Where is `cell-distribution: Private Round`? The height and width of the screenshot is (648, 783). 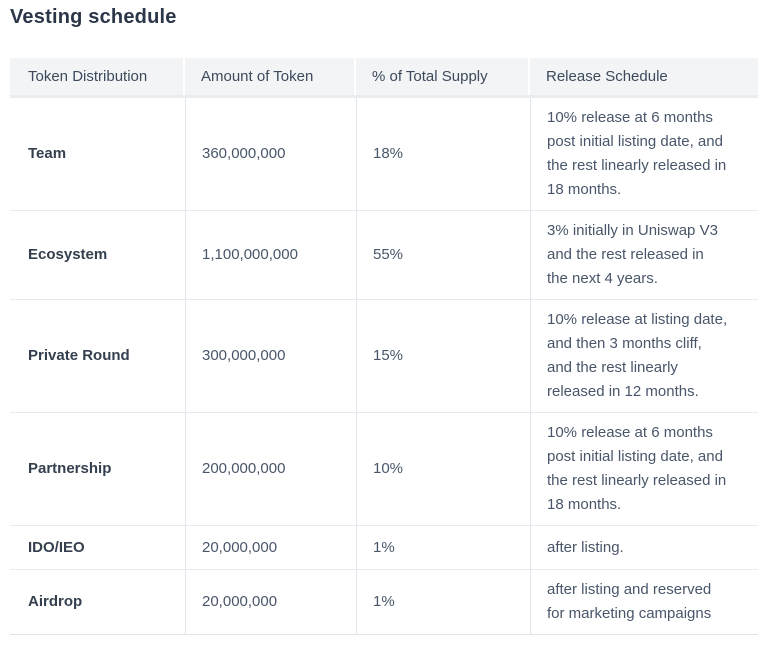
cell-distribution: Private Round is located at coordinates (79, 355).